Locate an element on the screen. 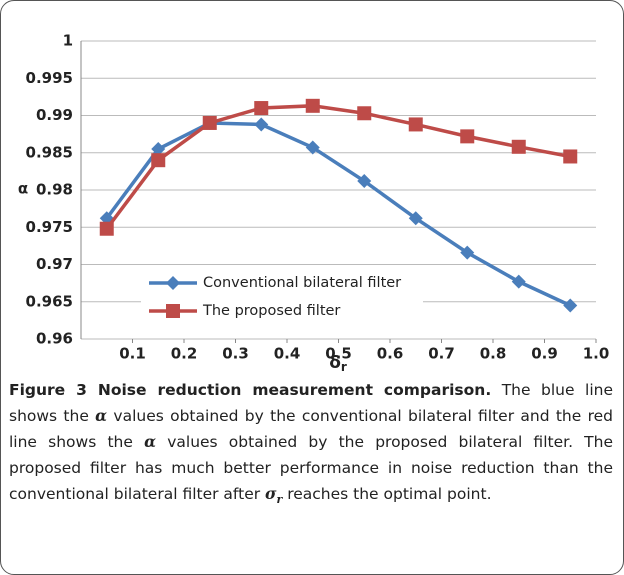 This screenshot has height=575, width=624. y-axis-label: α is located at coordinates (23, 189).